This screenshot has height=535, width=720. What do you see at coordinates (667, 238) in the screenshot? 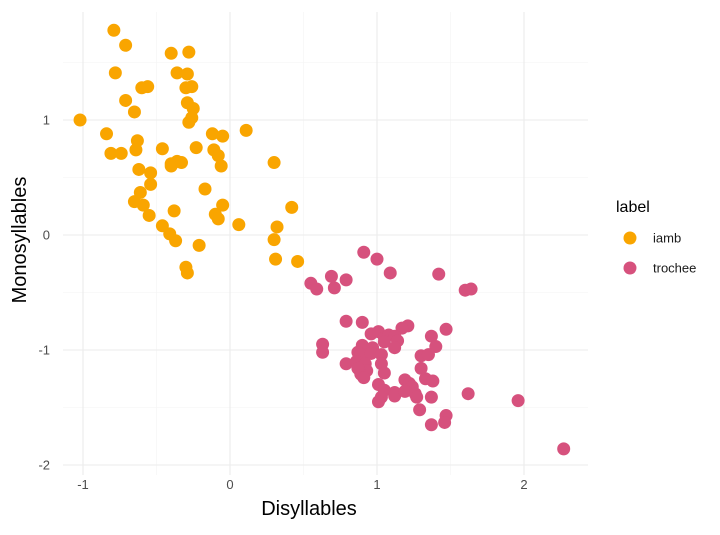
I see `legend-label-iamb: iamb` at bounding box center [667, 238].